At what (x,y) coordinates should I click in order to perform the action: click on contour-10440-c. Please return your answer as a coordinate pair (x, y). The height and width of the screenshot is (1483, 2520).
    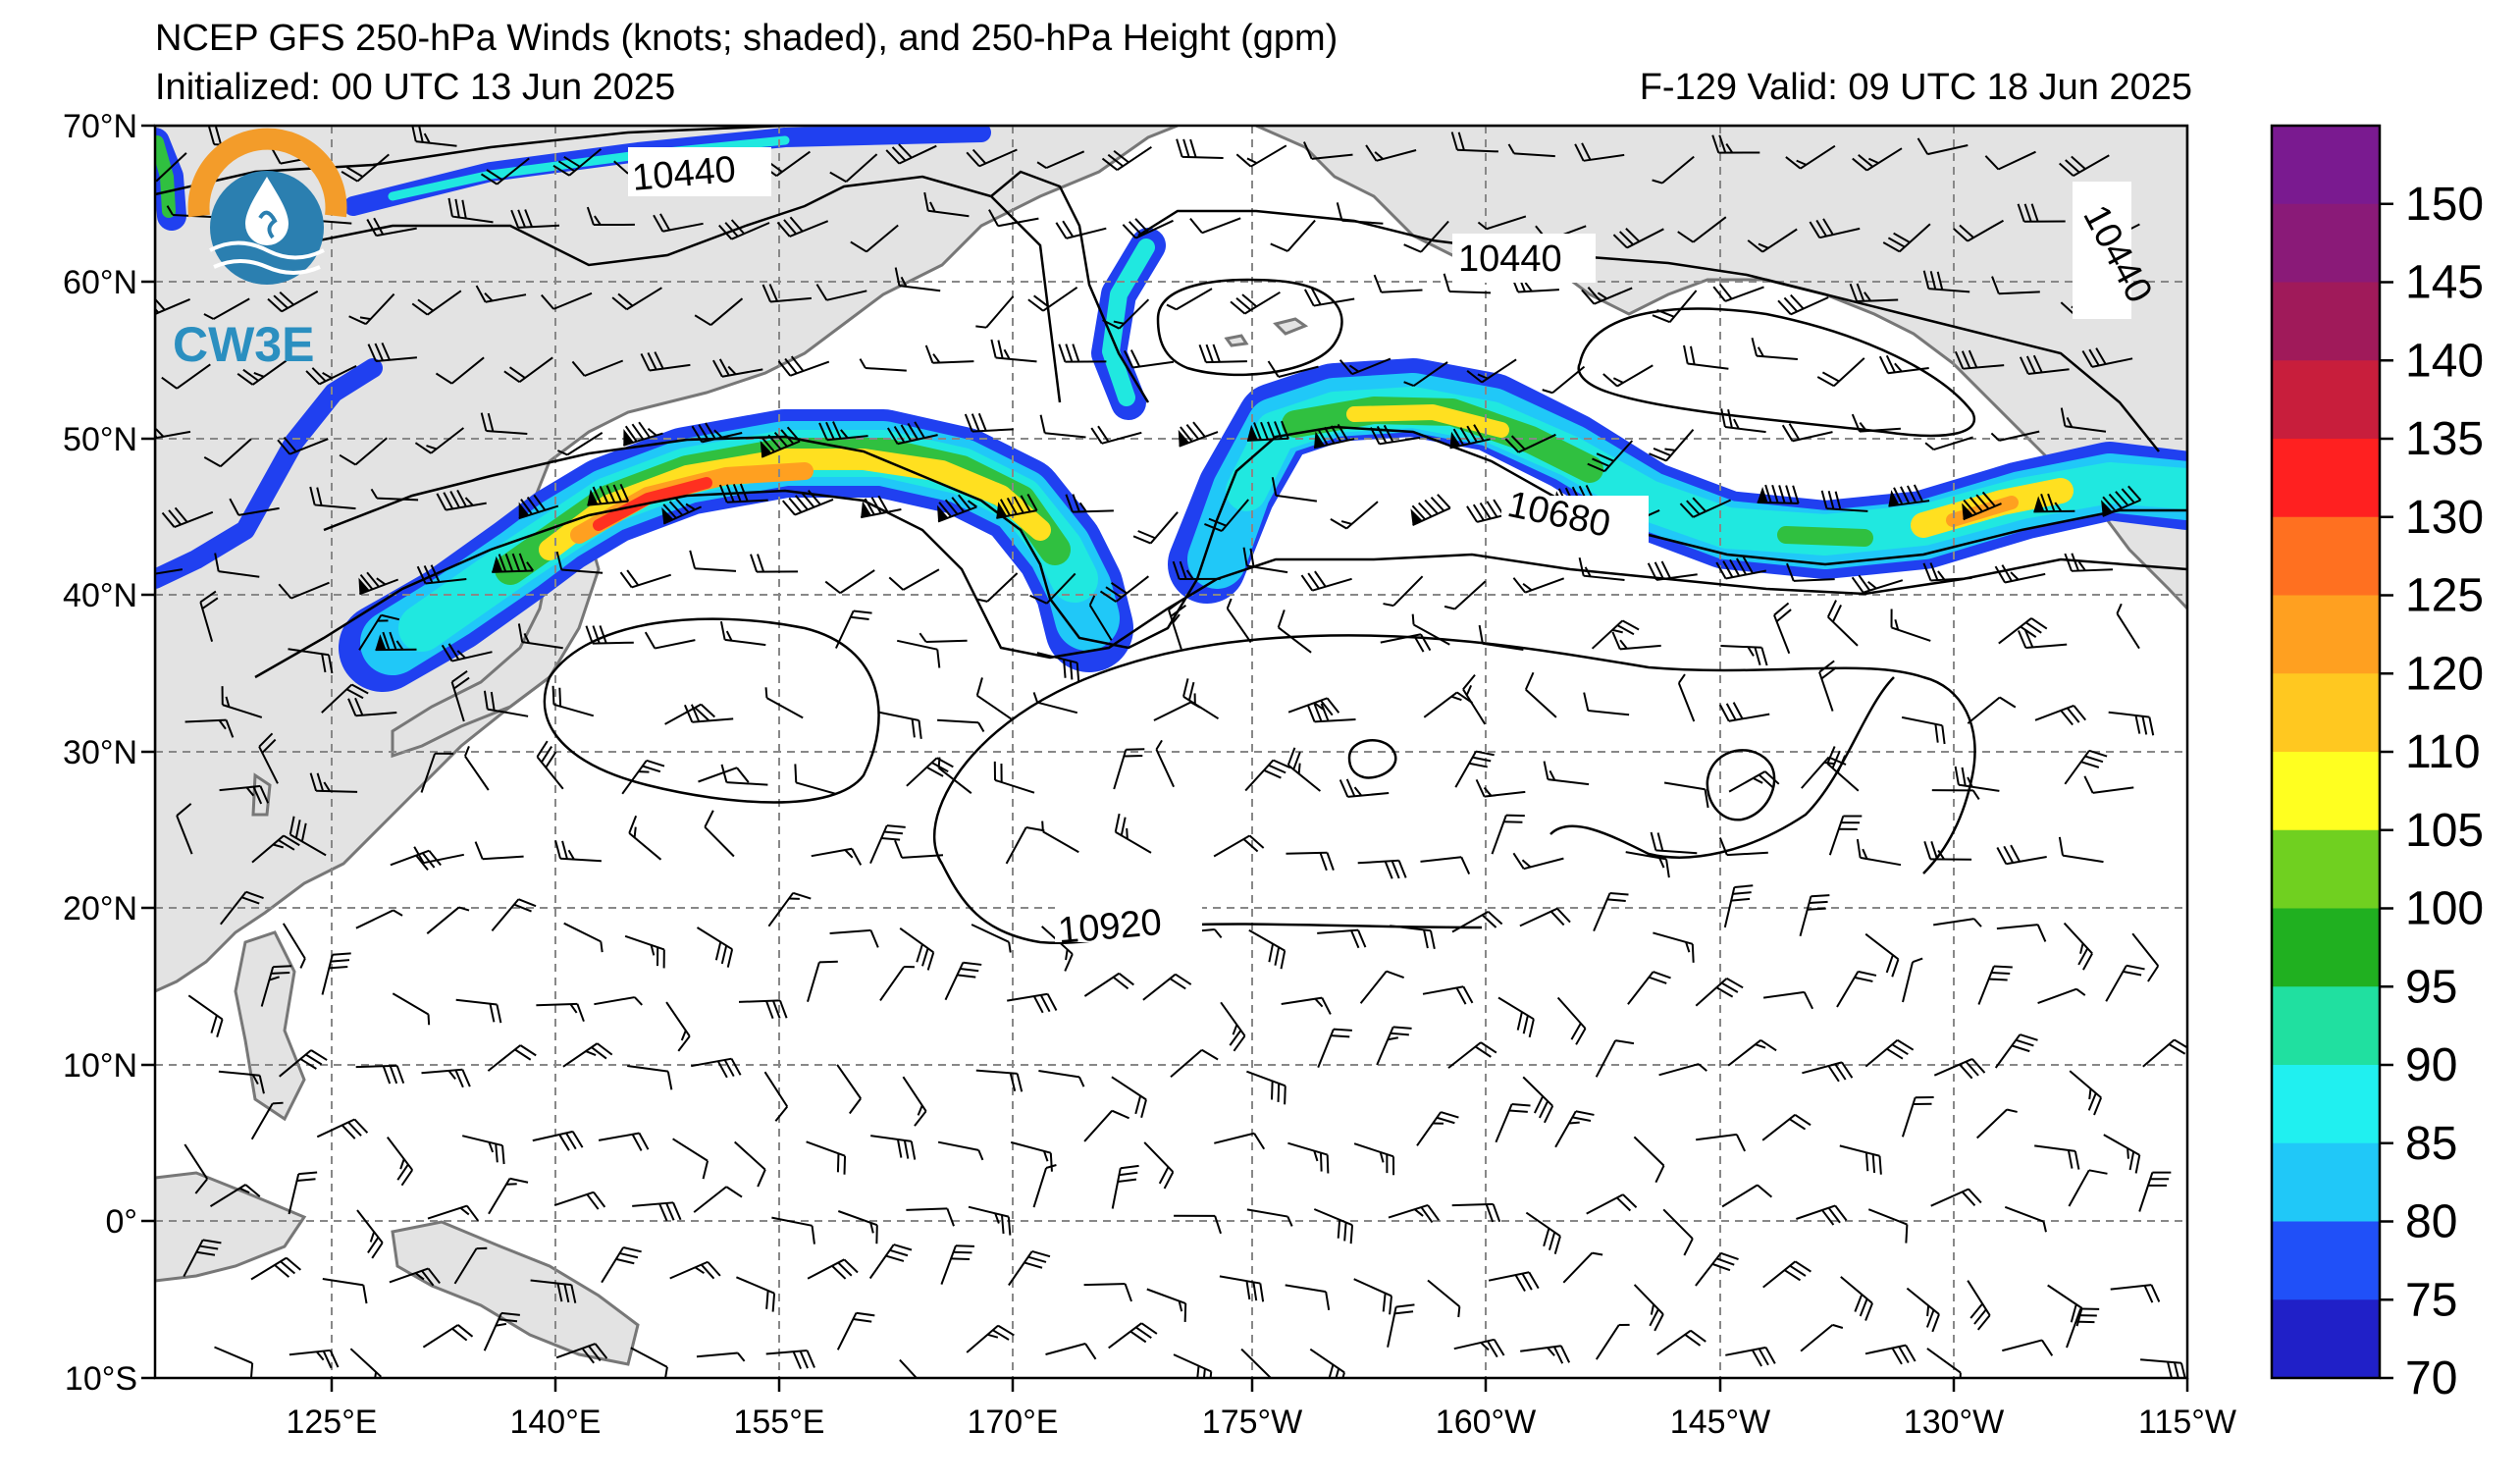
    Looking at the image, I should click on (1070, 286).